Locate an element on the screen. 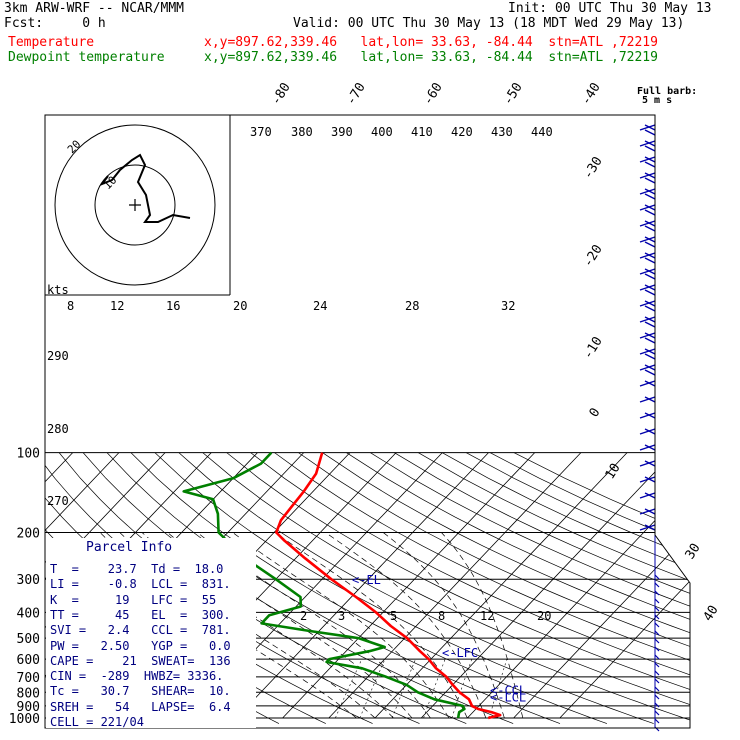  isotherm-label: 40 is located at coordinates (711, 613).